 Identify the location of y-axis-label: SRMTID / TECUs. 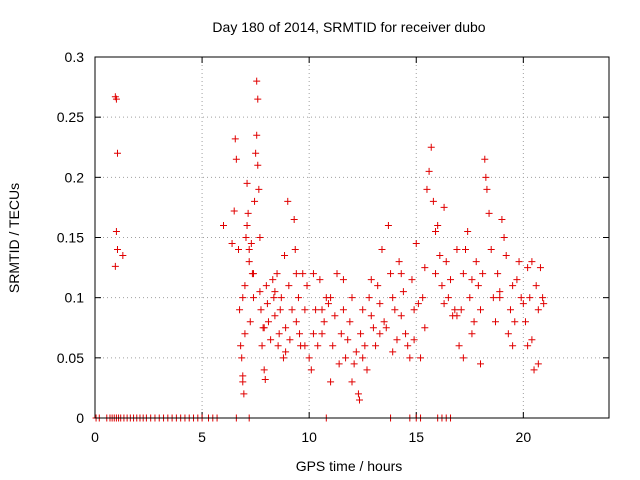
(14, 238).